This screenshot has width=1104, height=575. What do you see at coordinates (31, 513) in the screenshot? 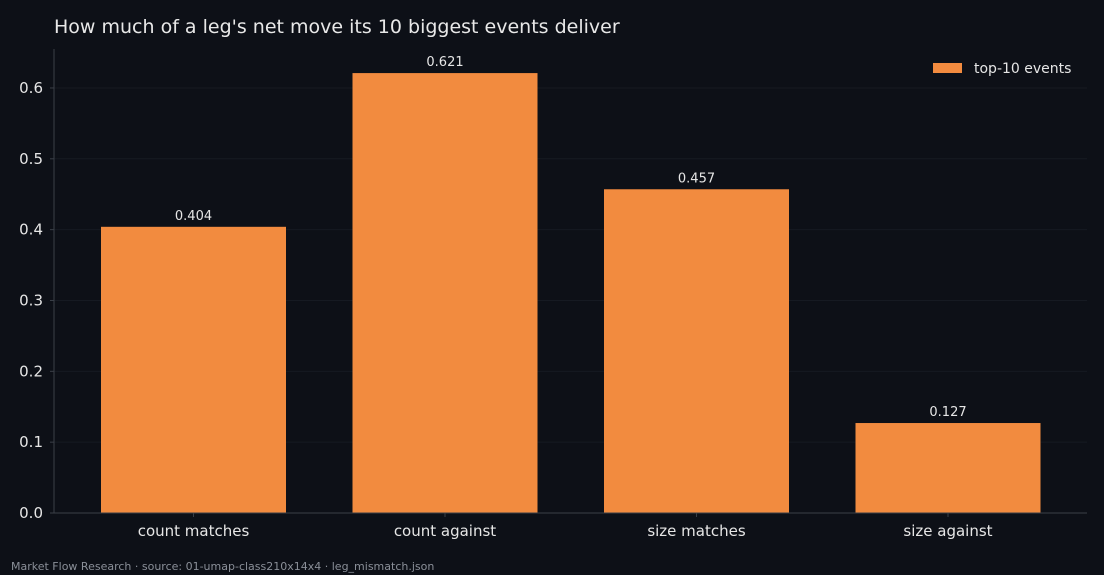
I see `y-tick-label: 0.0` at bounding box center [31, 513].